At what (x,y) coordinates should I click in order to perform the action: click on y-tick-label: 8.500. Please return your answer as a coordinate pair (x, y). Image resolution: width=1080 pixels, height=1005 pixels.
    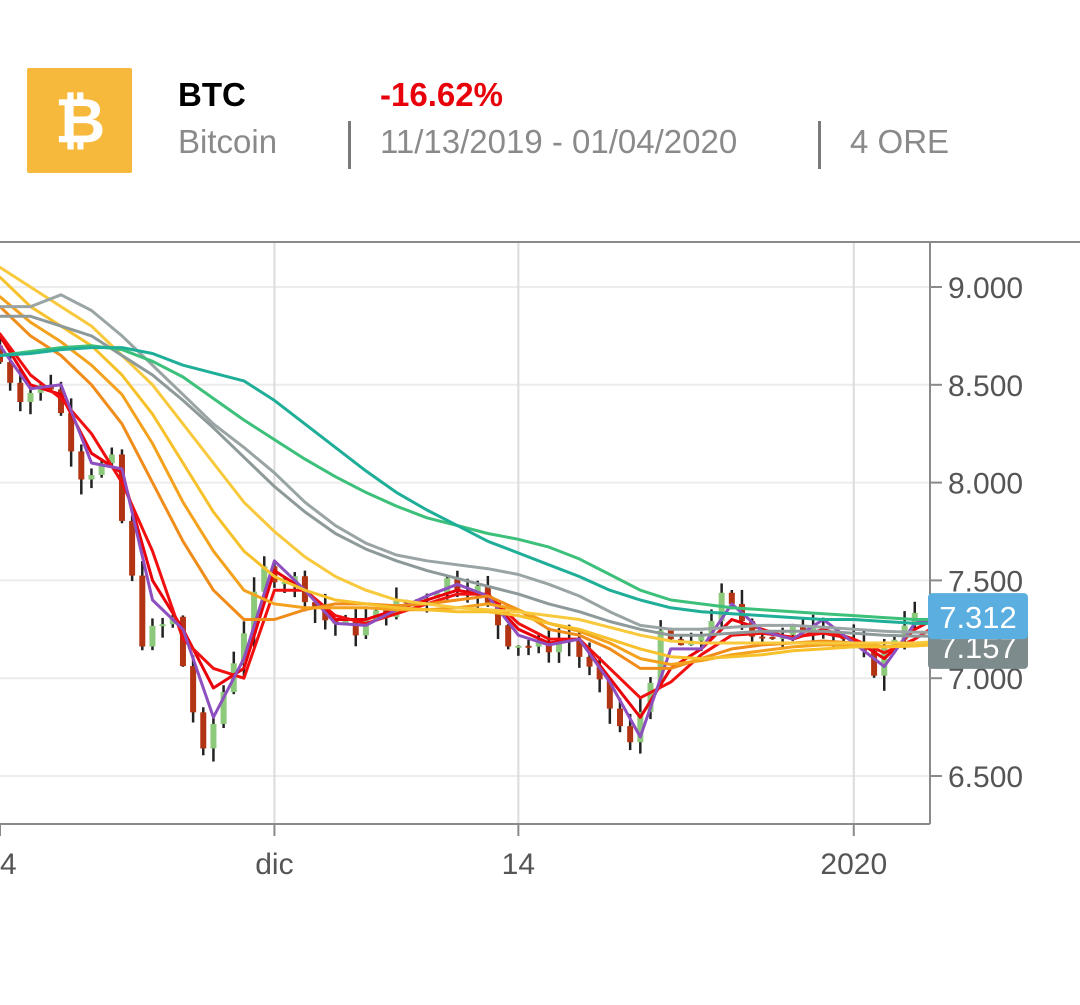
    Looking at the image, I should click on (985, 386).